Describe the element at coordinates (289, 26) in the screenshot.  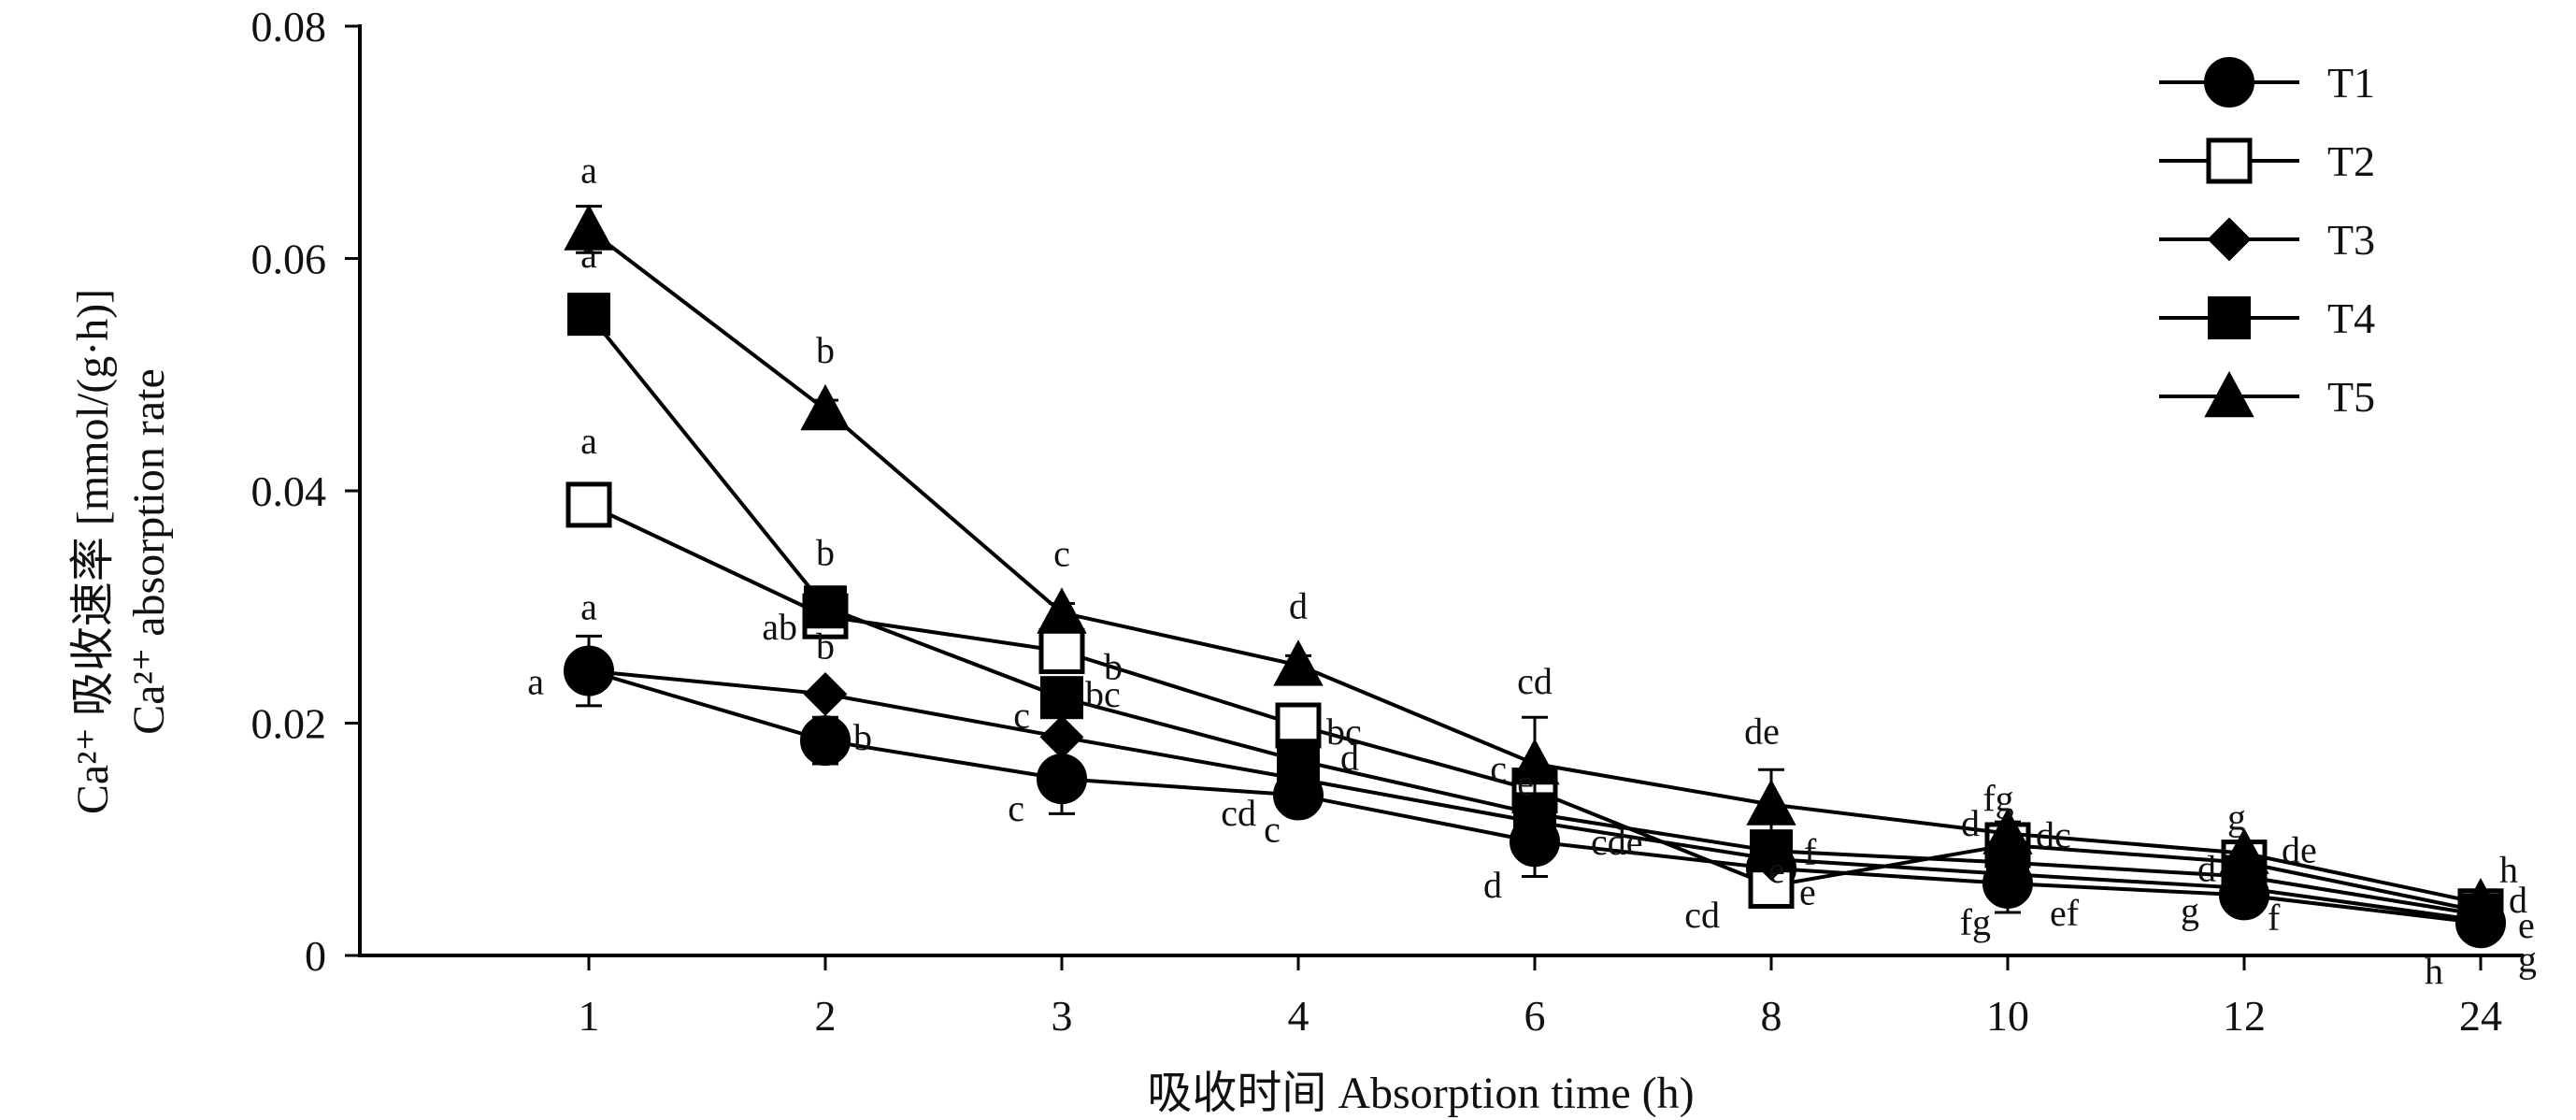
I see `y-tick-label: 0.08` at that location.